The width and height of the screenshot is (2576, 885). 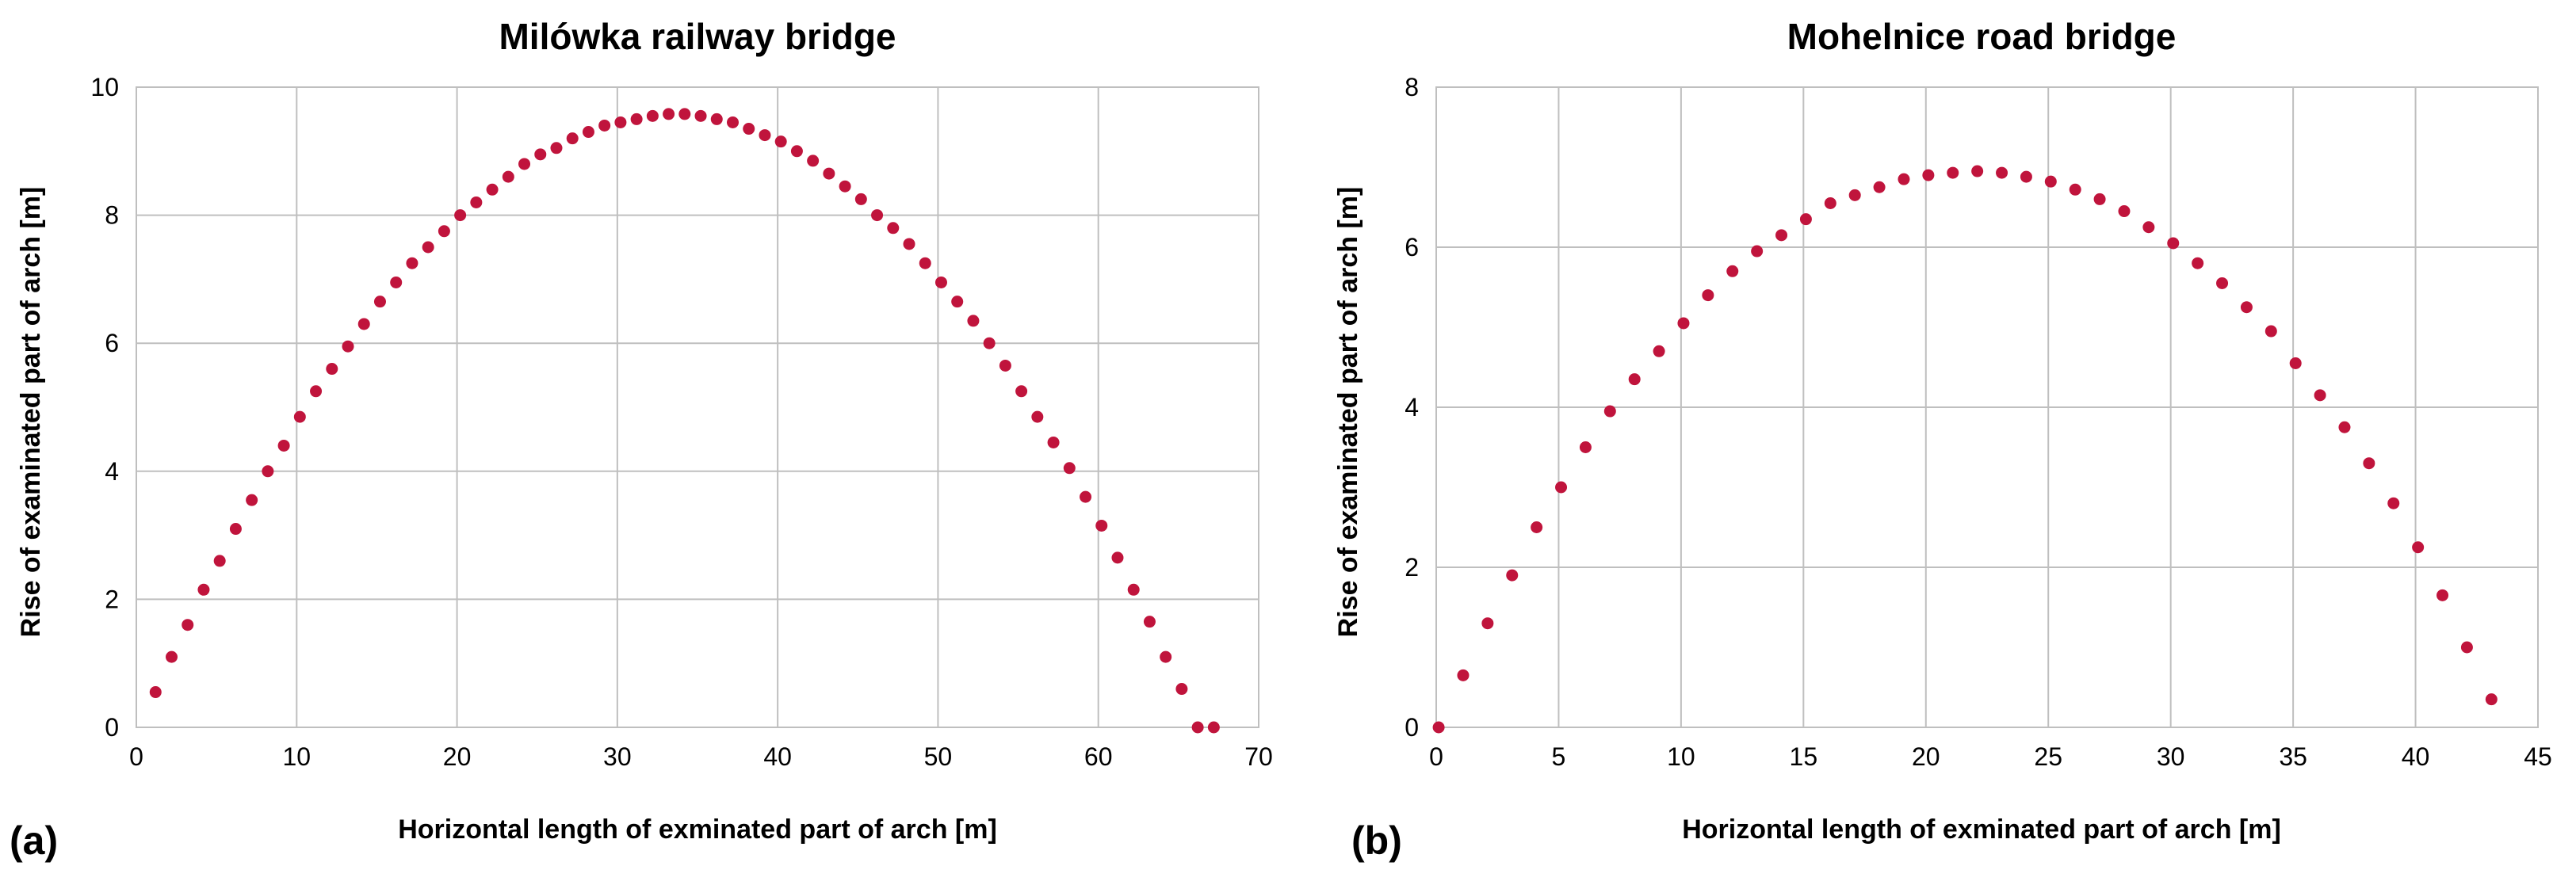 I want to click on y-tick-label: 10, so click(x=104, y=87).